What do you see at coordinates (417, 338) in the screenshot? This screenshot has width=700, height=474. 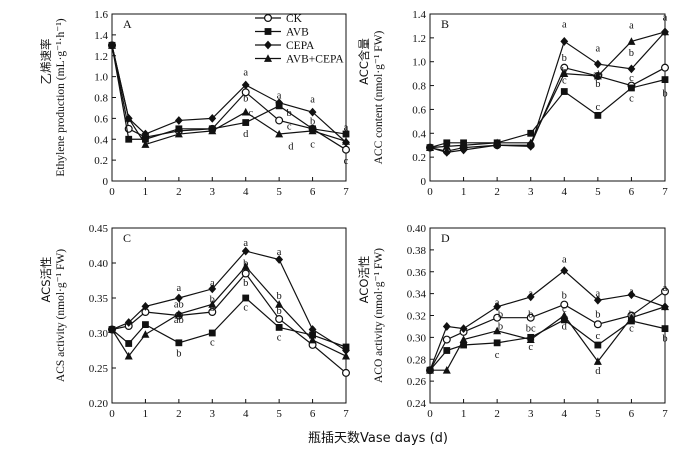 I see `y-tick-label: 0.30` at bounding box center [417, 338].